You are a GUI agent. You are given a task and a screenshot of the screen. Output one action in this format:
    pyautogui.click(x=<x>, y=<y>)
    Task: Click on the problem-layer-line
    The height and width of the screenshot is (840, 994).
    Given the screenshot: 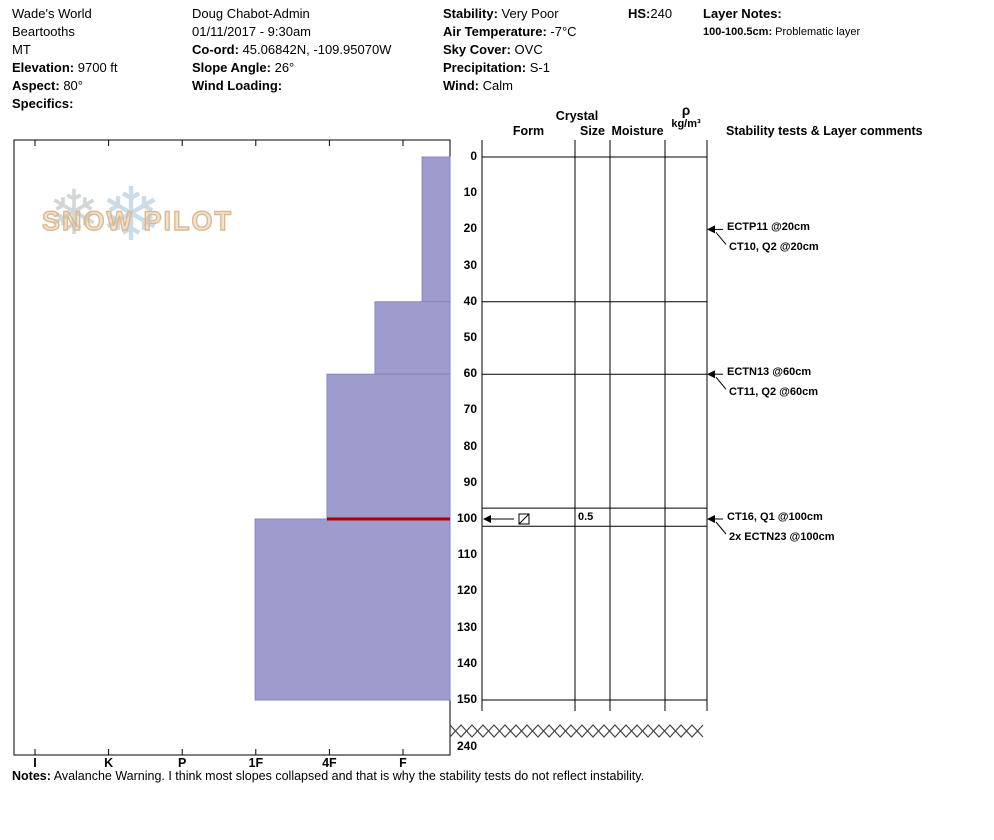 What is the action you would take?
    pyautogui.click(x=388, y=519)
    